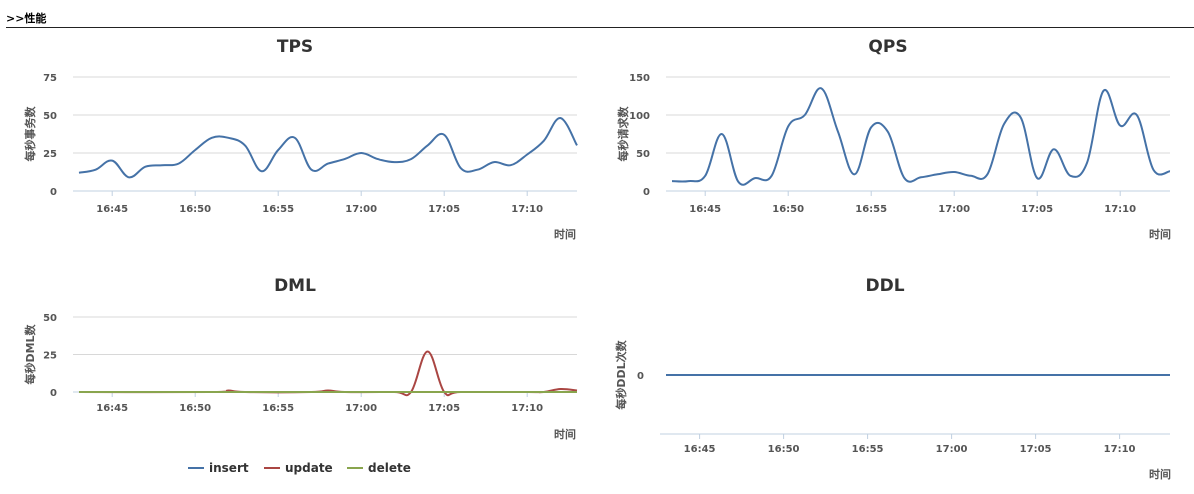  What do you see at coordinates (600, 14) in the screenshot?
I see `section-header: >>性能` at bounding box center [600, 14].